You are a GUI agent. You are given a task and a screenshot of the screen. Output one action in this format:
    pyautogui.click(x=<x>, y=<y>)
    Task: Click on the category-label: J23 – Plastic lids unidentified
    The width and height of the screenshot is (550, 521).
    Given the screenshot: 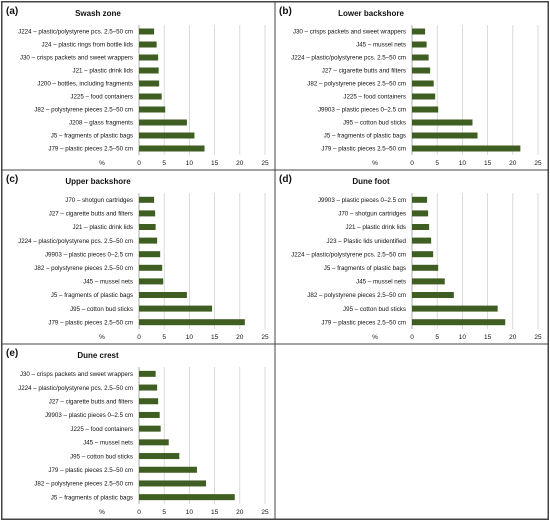 What is the action you would take?
    pyautogui.click(x=367, y=241)
    